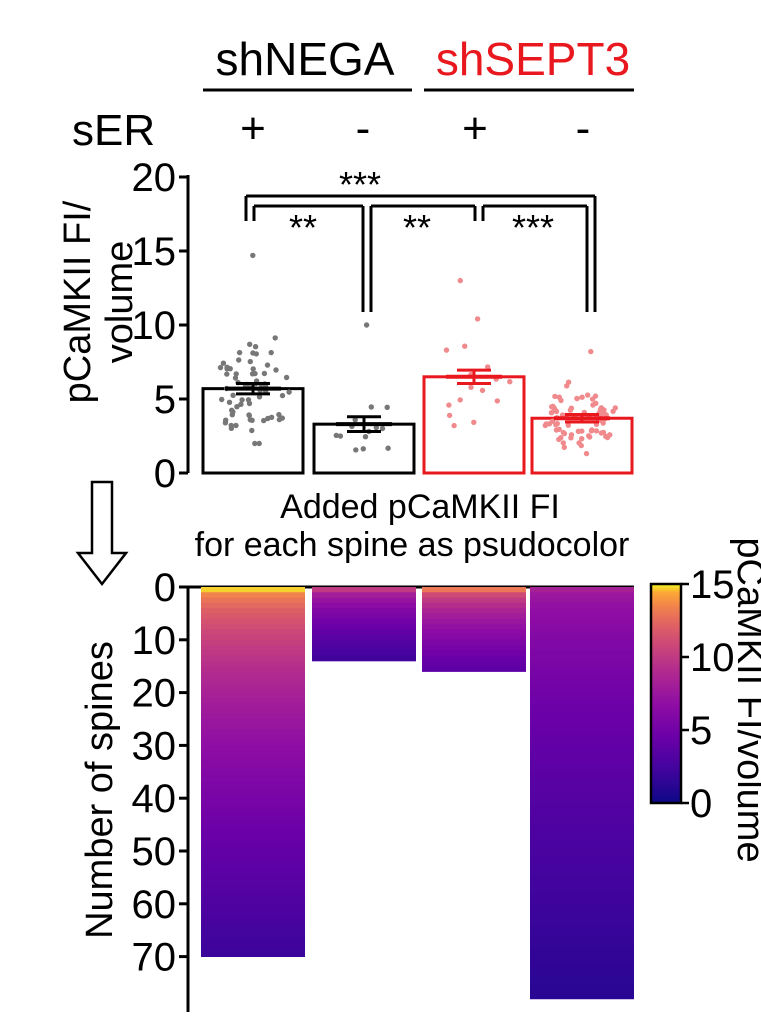 This screenshot has width=761, height=1022. Describe the element at coordinates (701, 731) in the screenshot. I see `colorbar-tick-label: 5` at that location.